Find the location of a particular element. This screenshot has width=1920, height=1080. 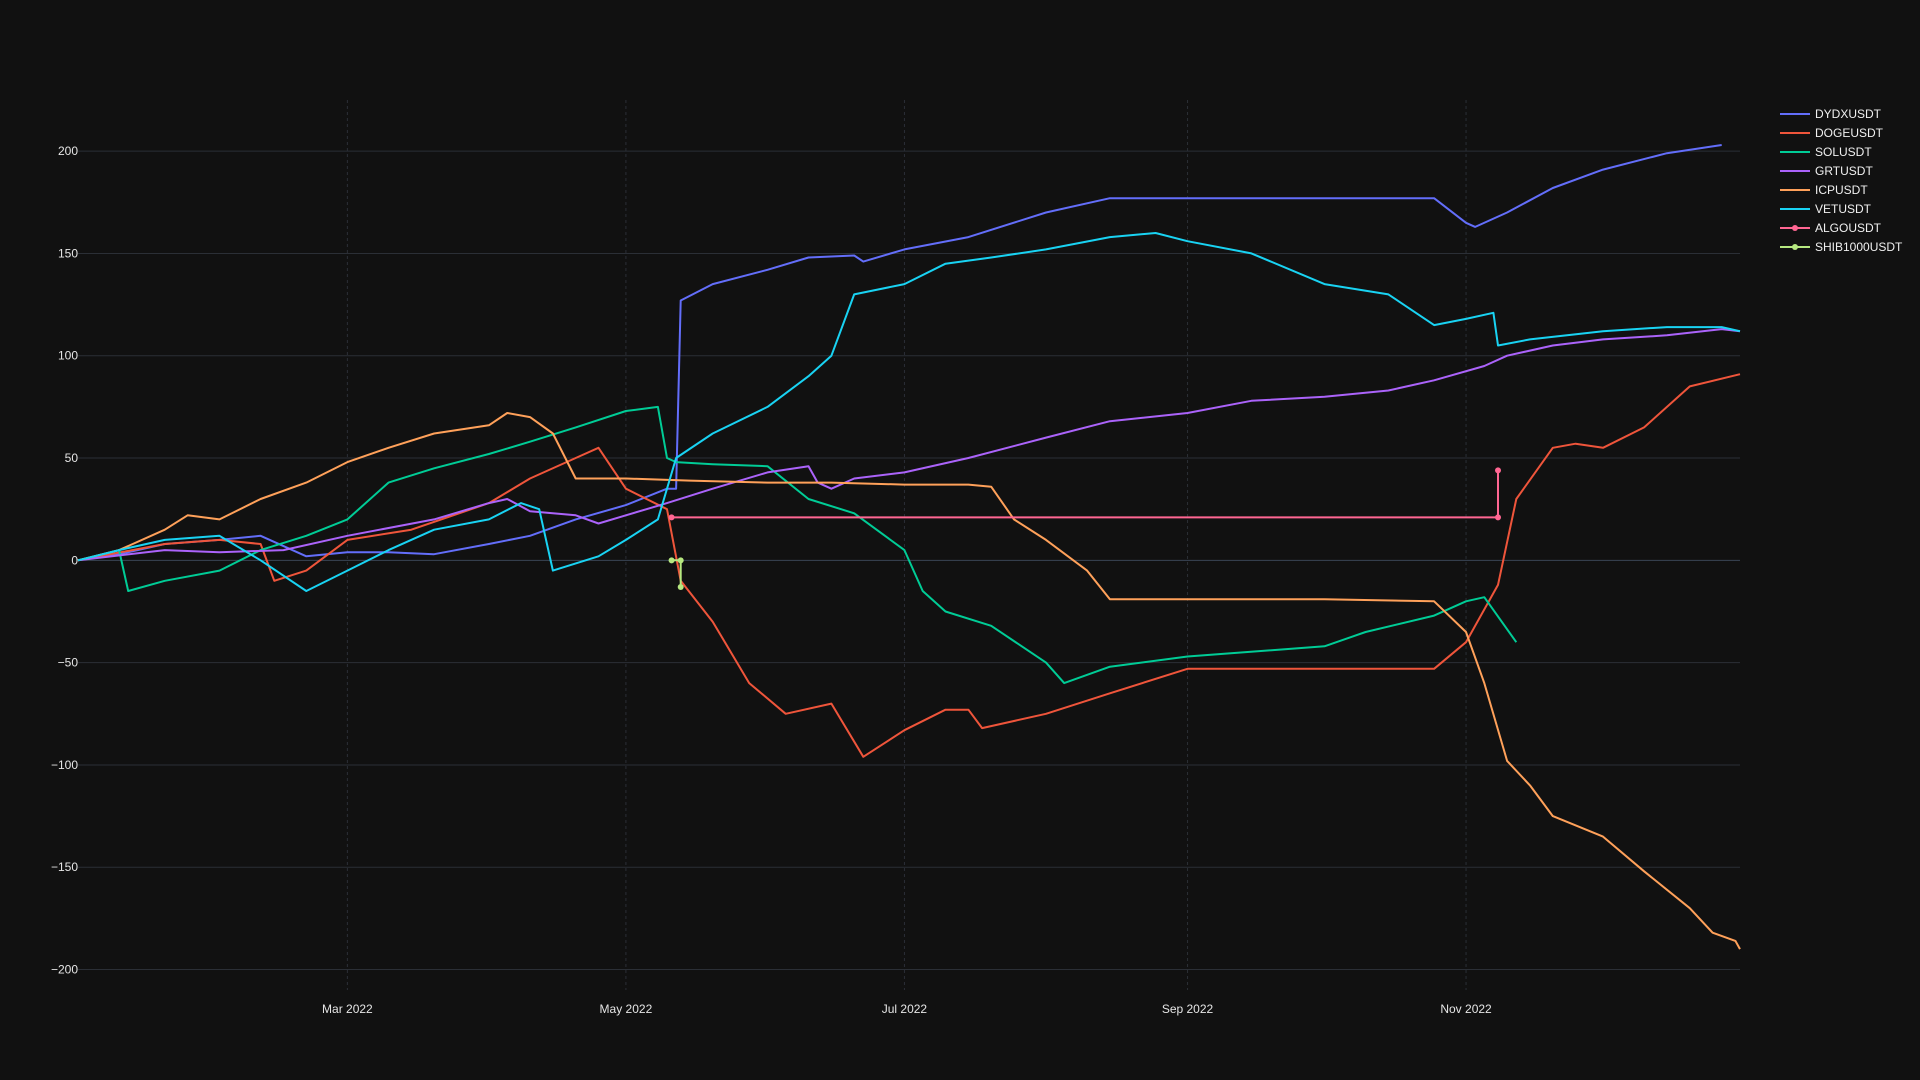

legend-marker-algousdt is located at coordinates (1795, 228).